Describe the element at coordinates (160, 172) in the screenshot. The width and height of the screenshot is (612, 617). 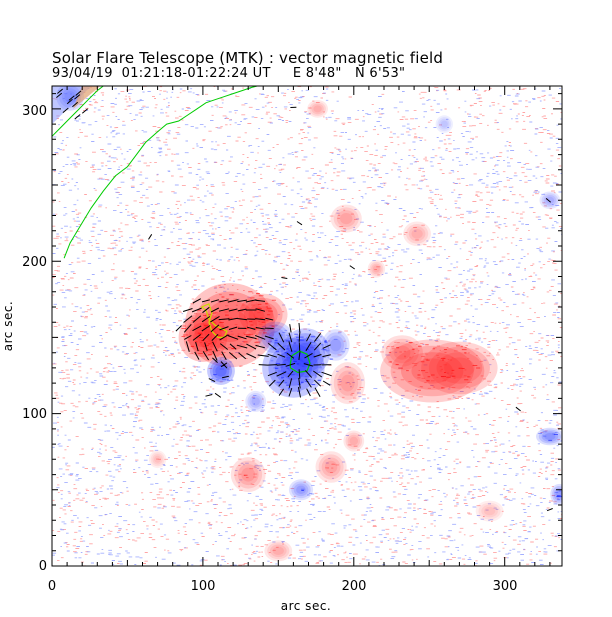
I see `neutral-line-contour` at that location.